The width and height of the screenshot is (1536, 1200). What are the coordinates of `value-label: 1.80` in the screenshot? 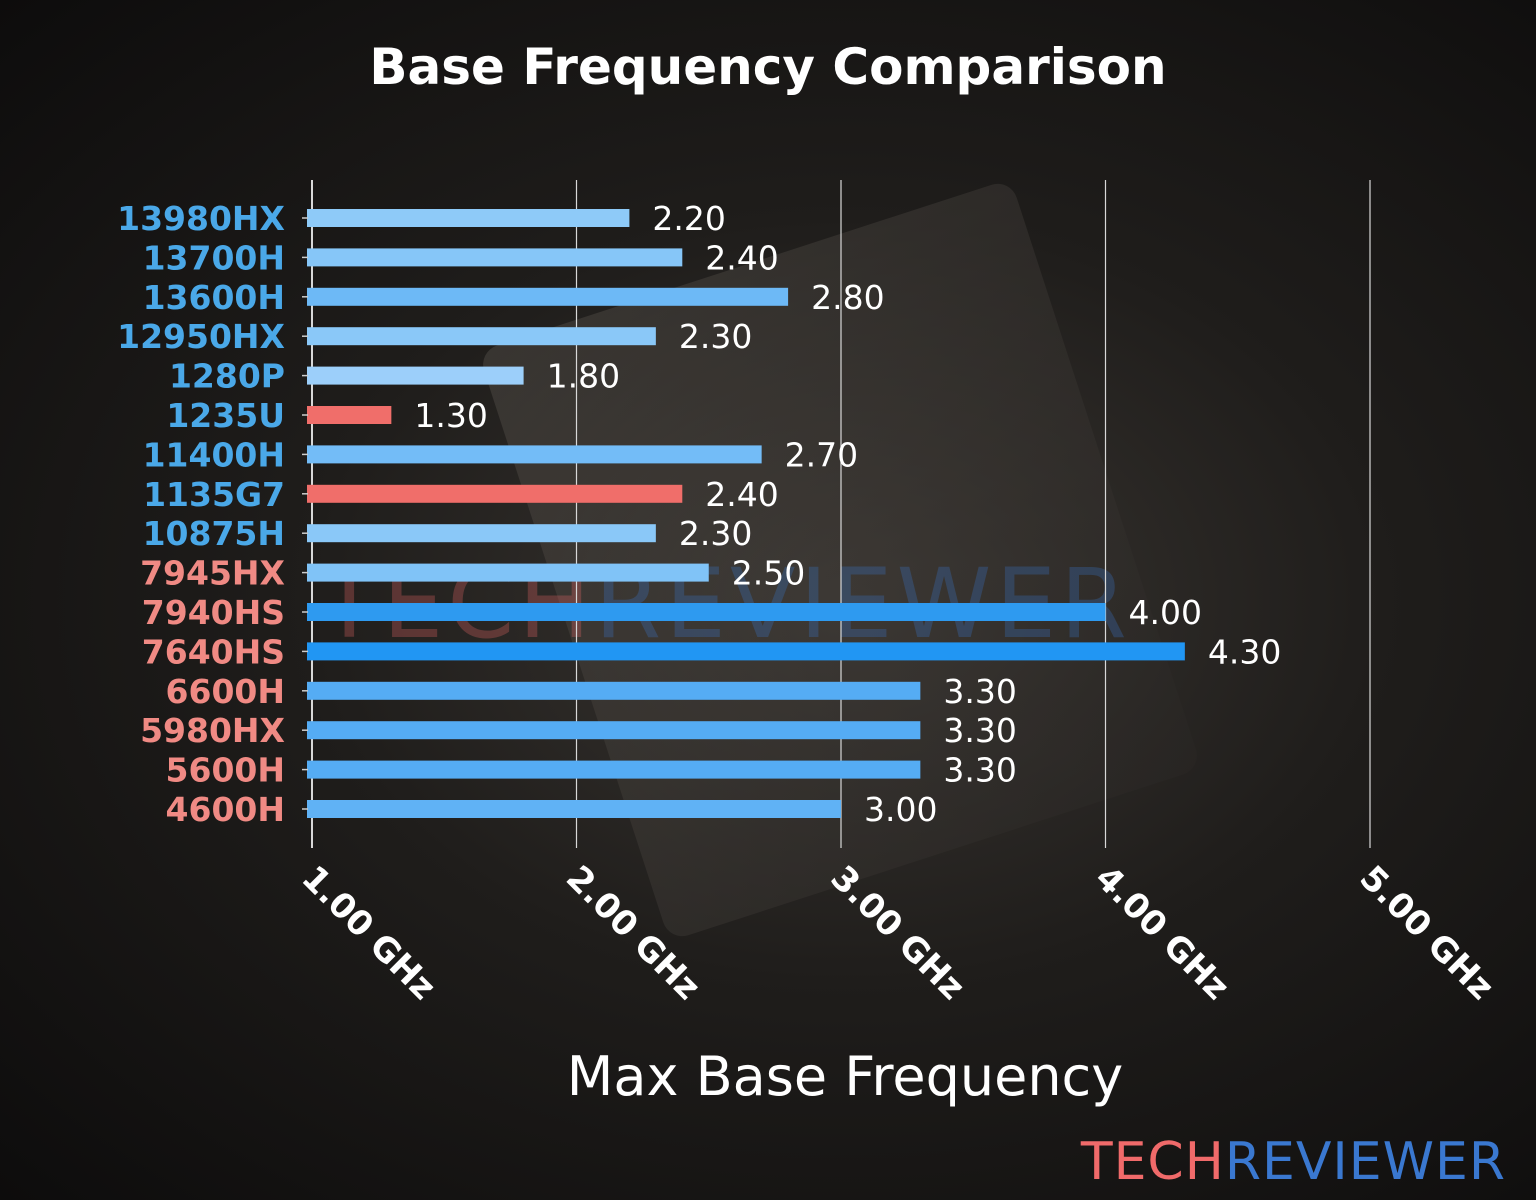 It's located at (583, 376).